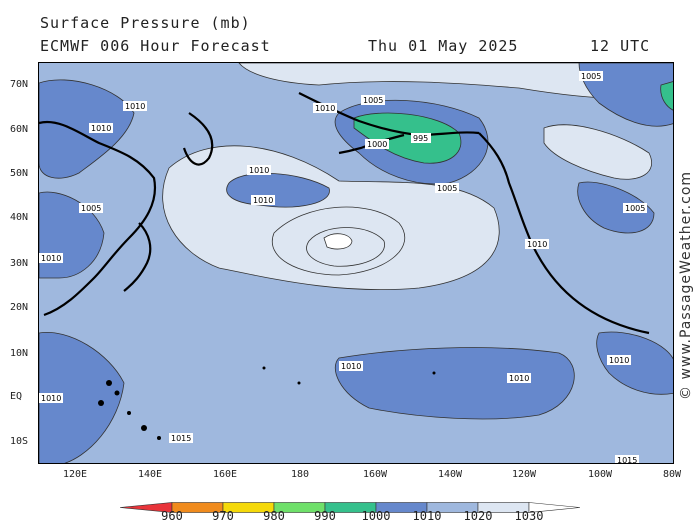  Describe the element at coordinates (19, 307) in the screenshot. I see `lat-label-20n: 20N` at that location.